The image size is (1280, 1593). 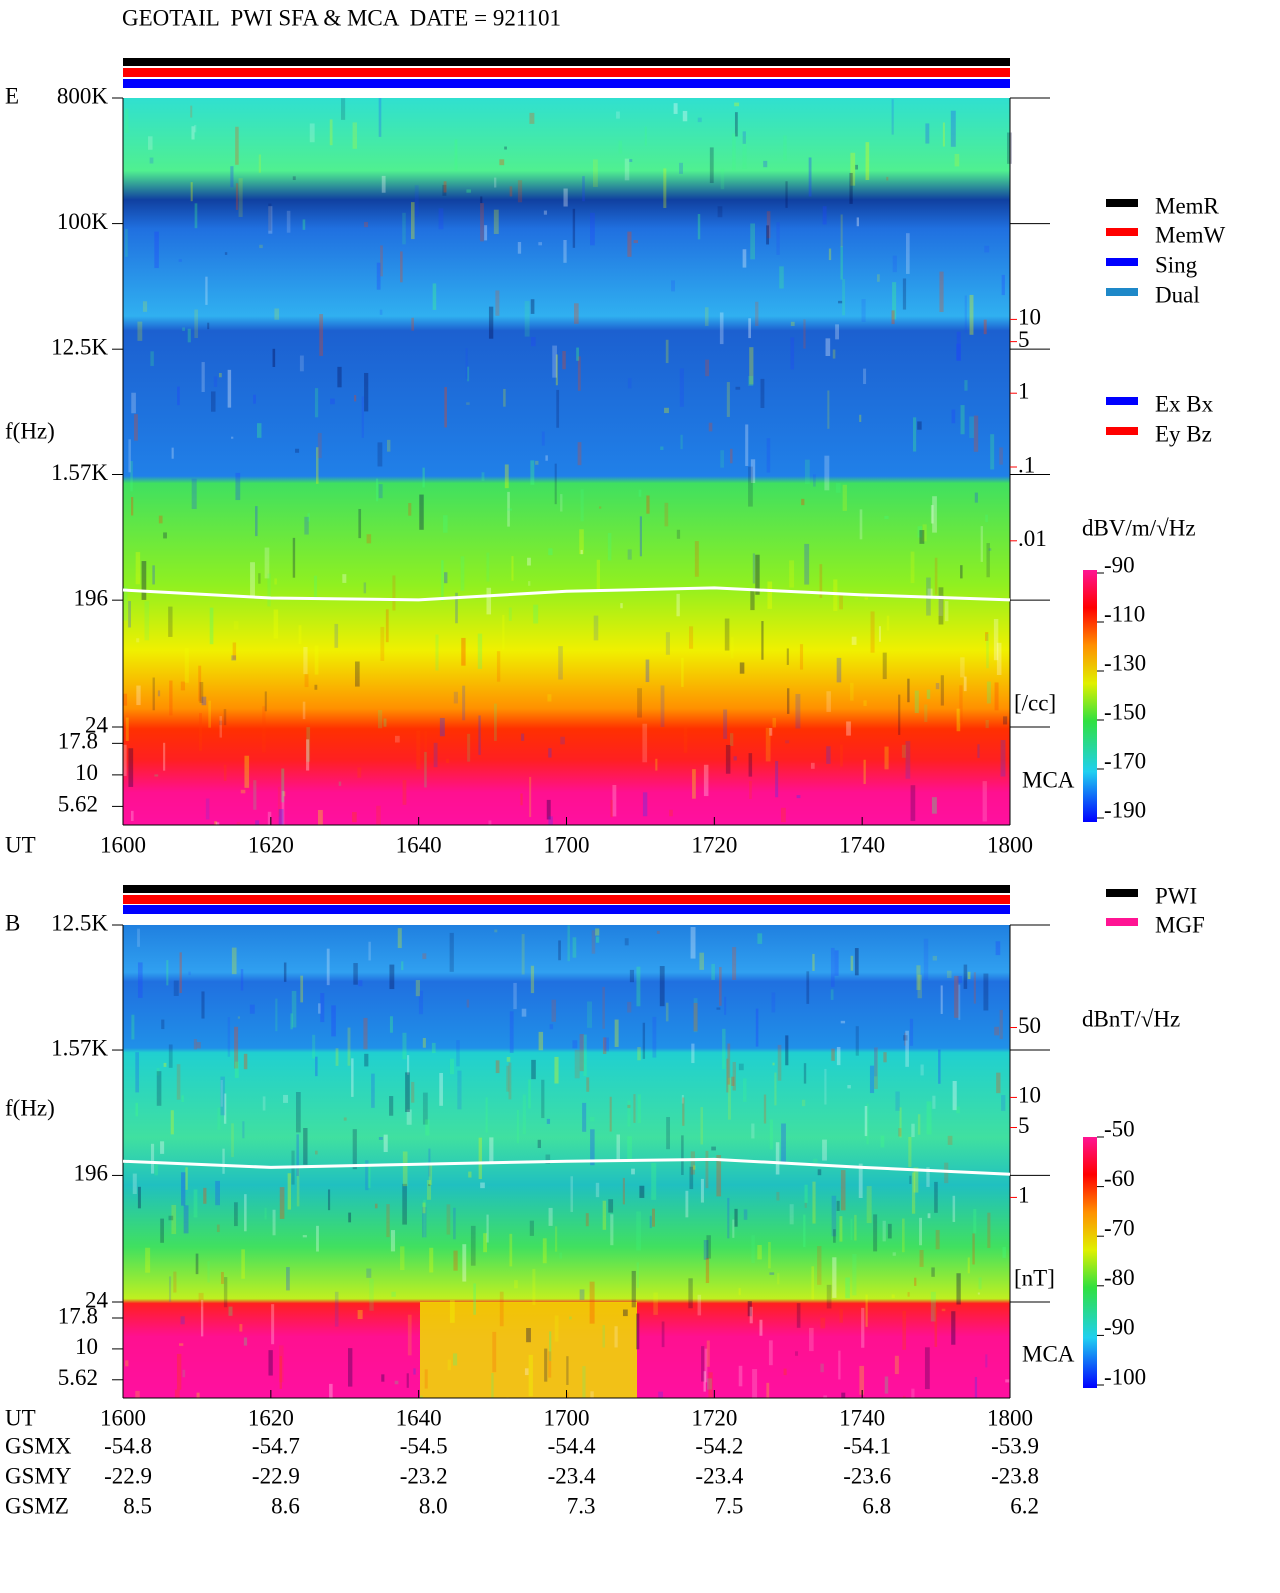 I want to click on colorbar-tick-label: -90, so click(x=1119, y=564).